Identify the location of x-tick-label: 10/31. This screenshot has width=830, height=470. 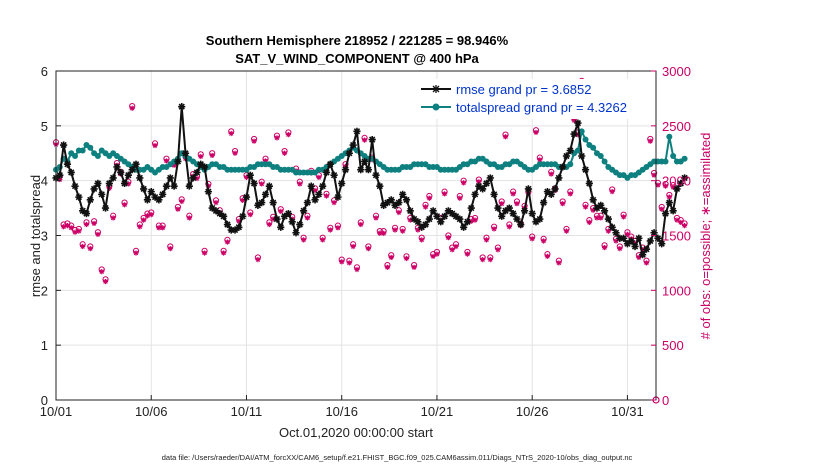
(627, 411).